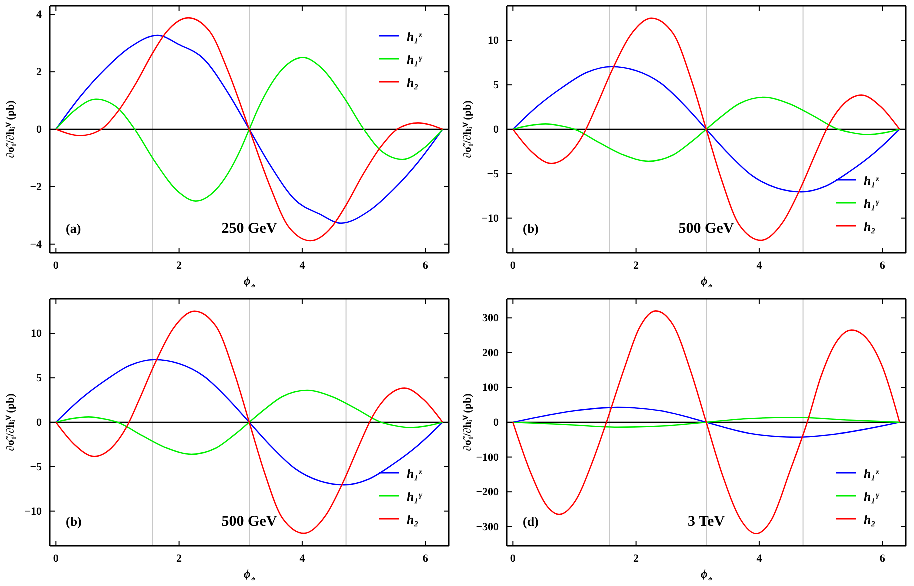 Image resolution: width=914 pixels, height=586 pixels. What do you see at coordinates (491, 388) in the screenshot?
I see `y-tick-label: 100` at bounding box center [491, 388].